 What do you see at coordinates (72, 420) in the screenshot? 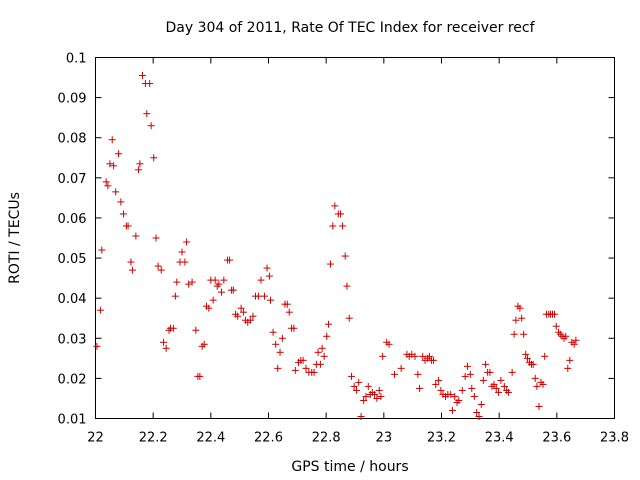
I see `y-tick-label: 0.01` at bounding box center [72, 420].